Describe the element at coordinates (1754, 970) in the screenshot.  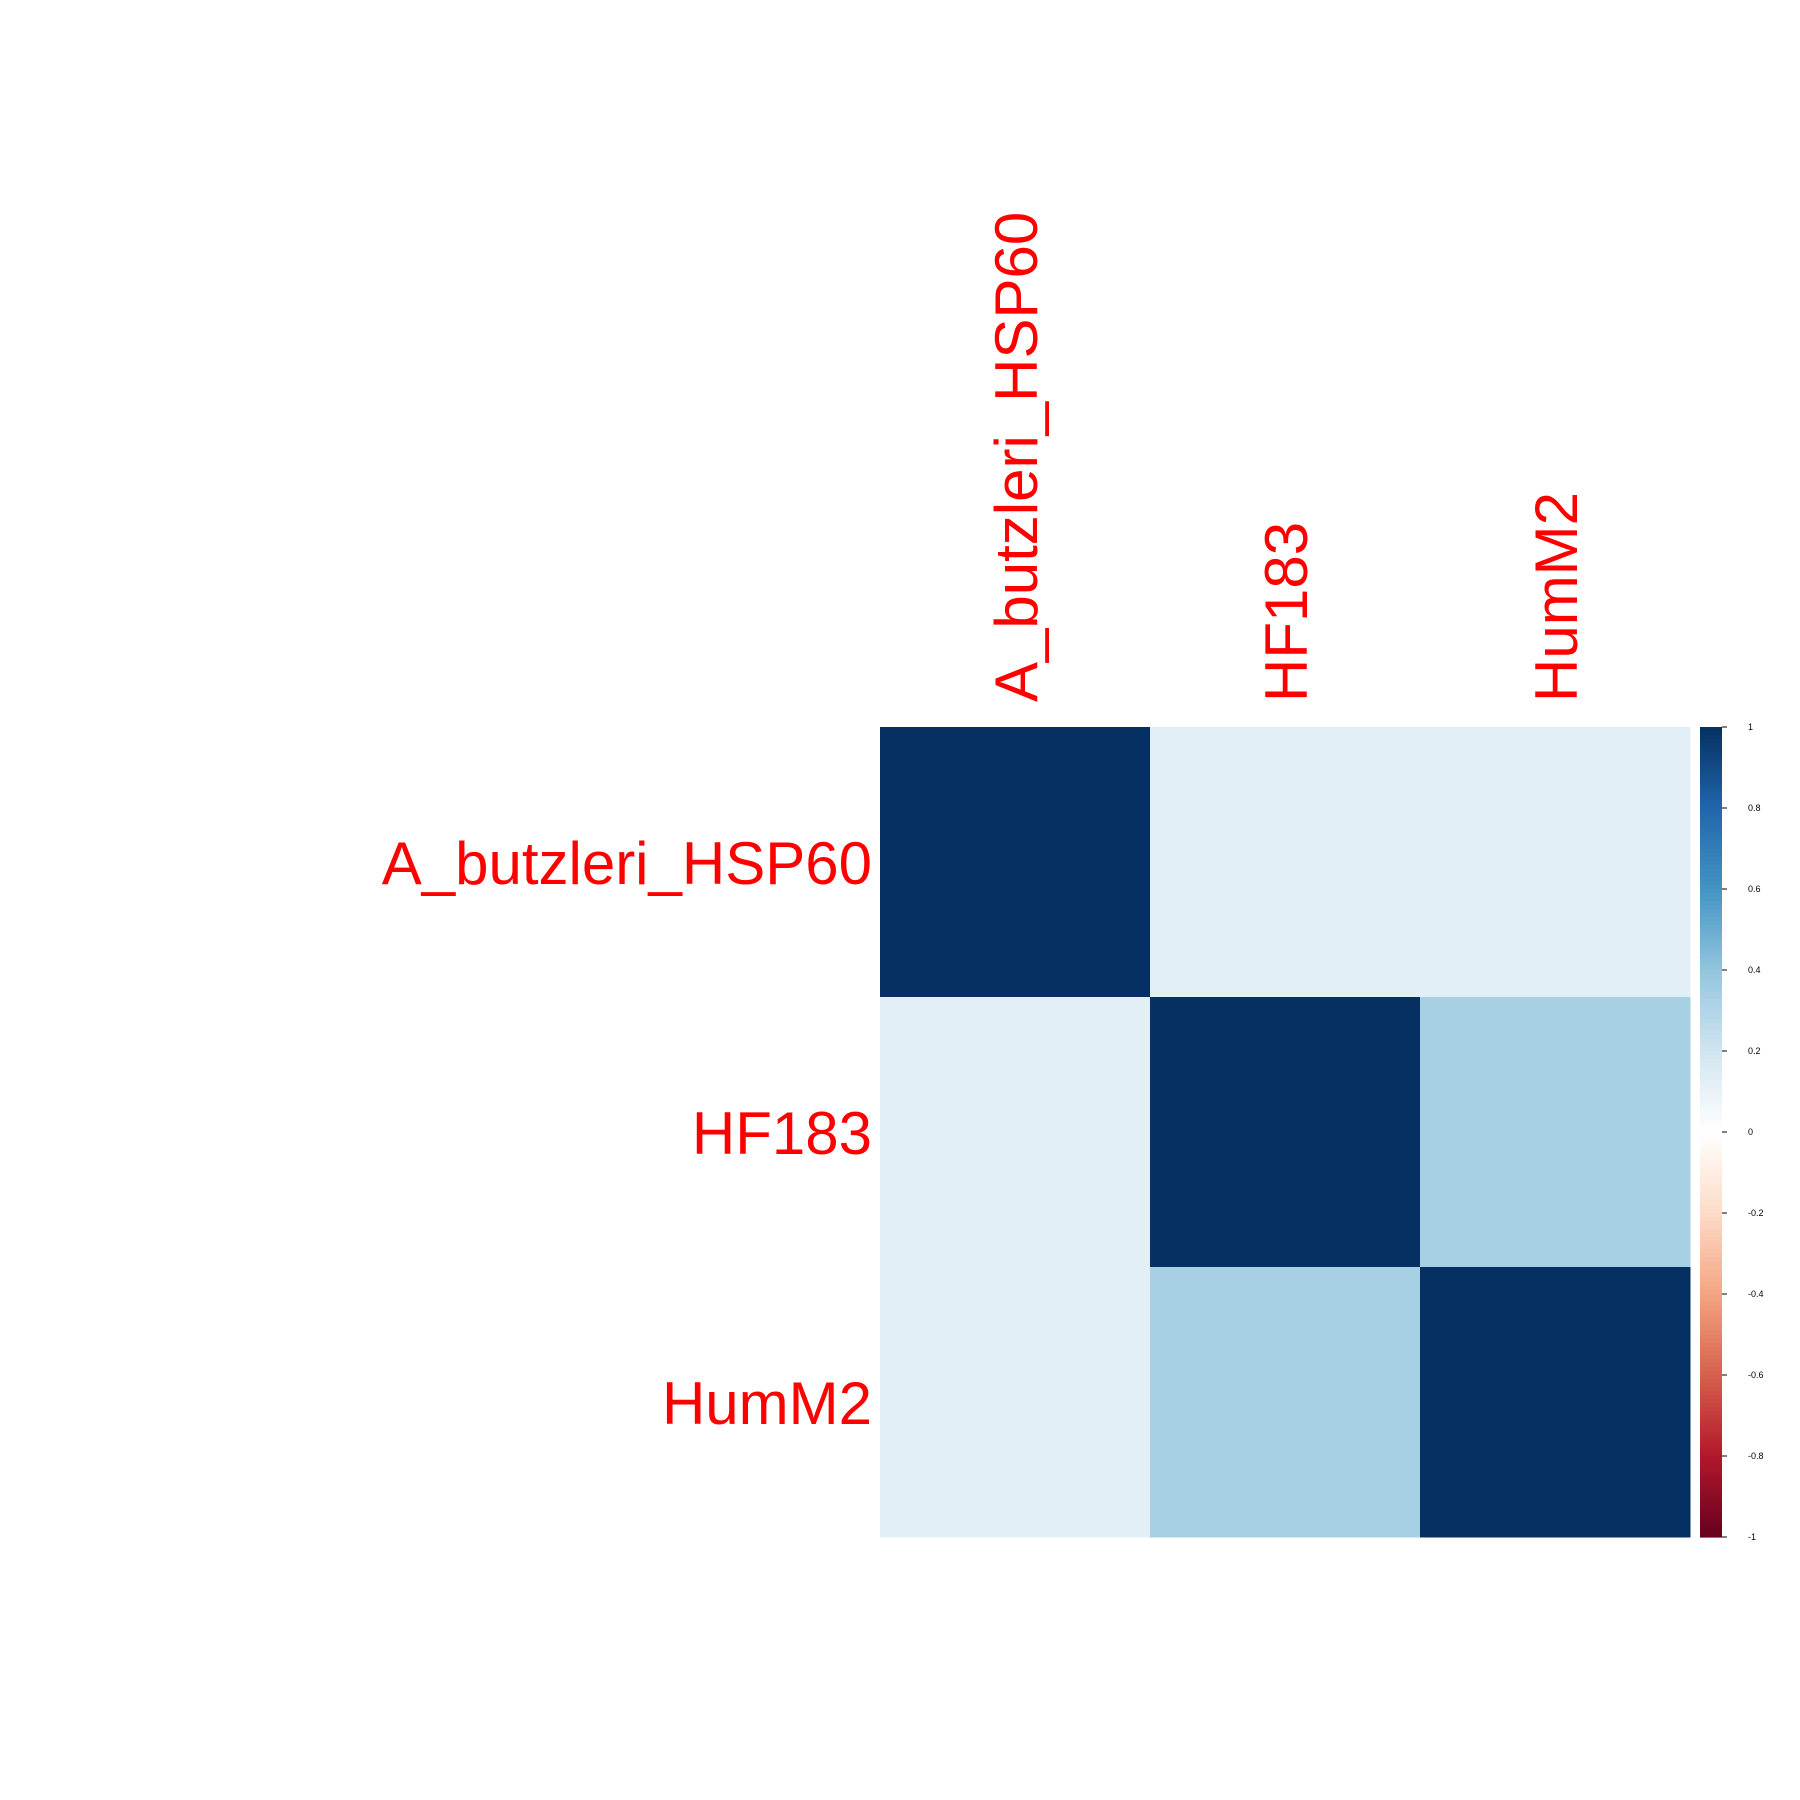
I see `colorbar-tick-label: 0.4` at that location.